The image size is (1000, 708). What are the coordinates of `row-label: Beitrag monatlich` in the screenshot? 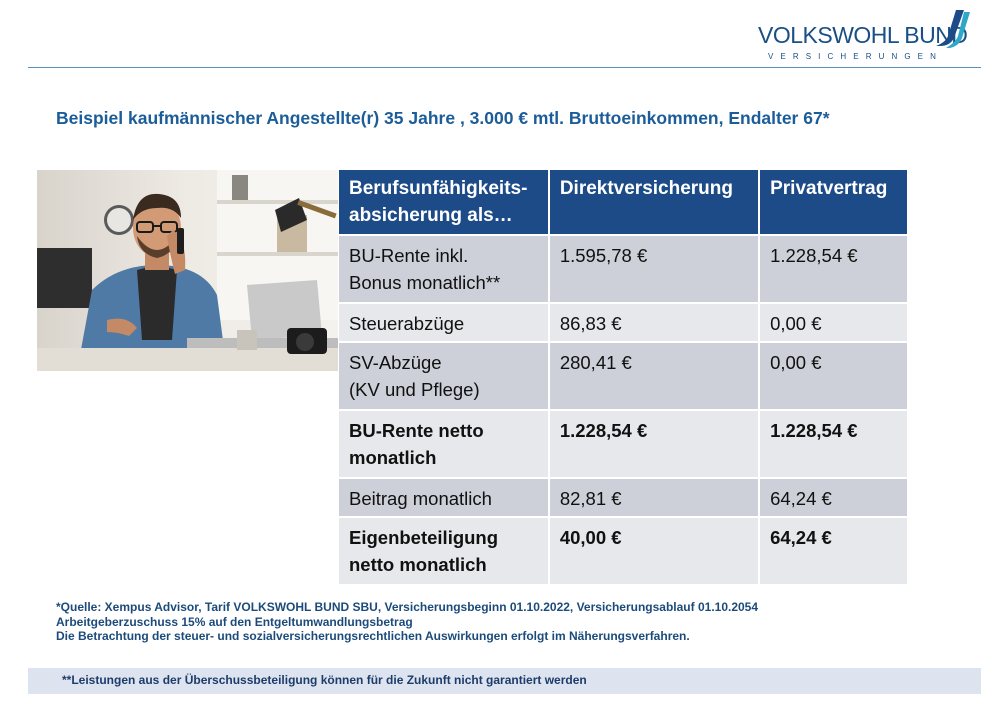 It's located at (444, 498).